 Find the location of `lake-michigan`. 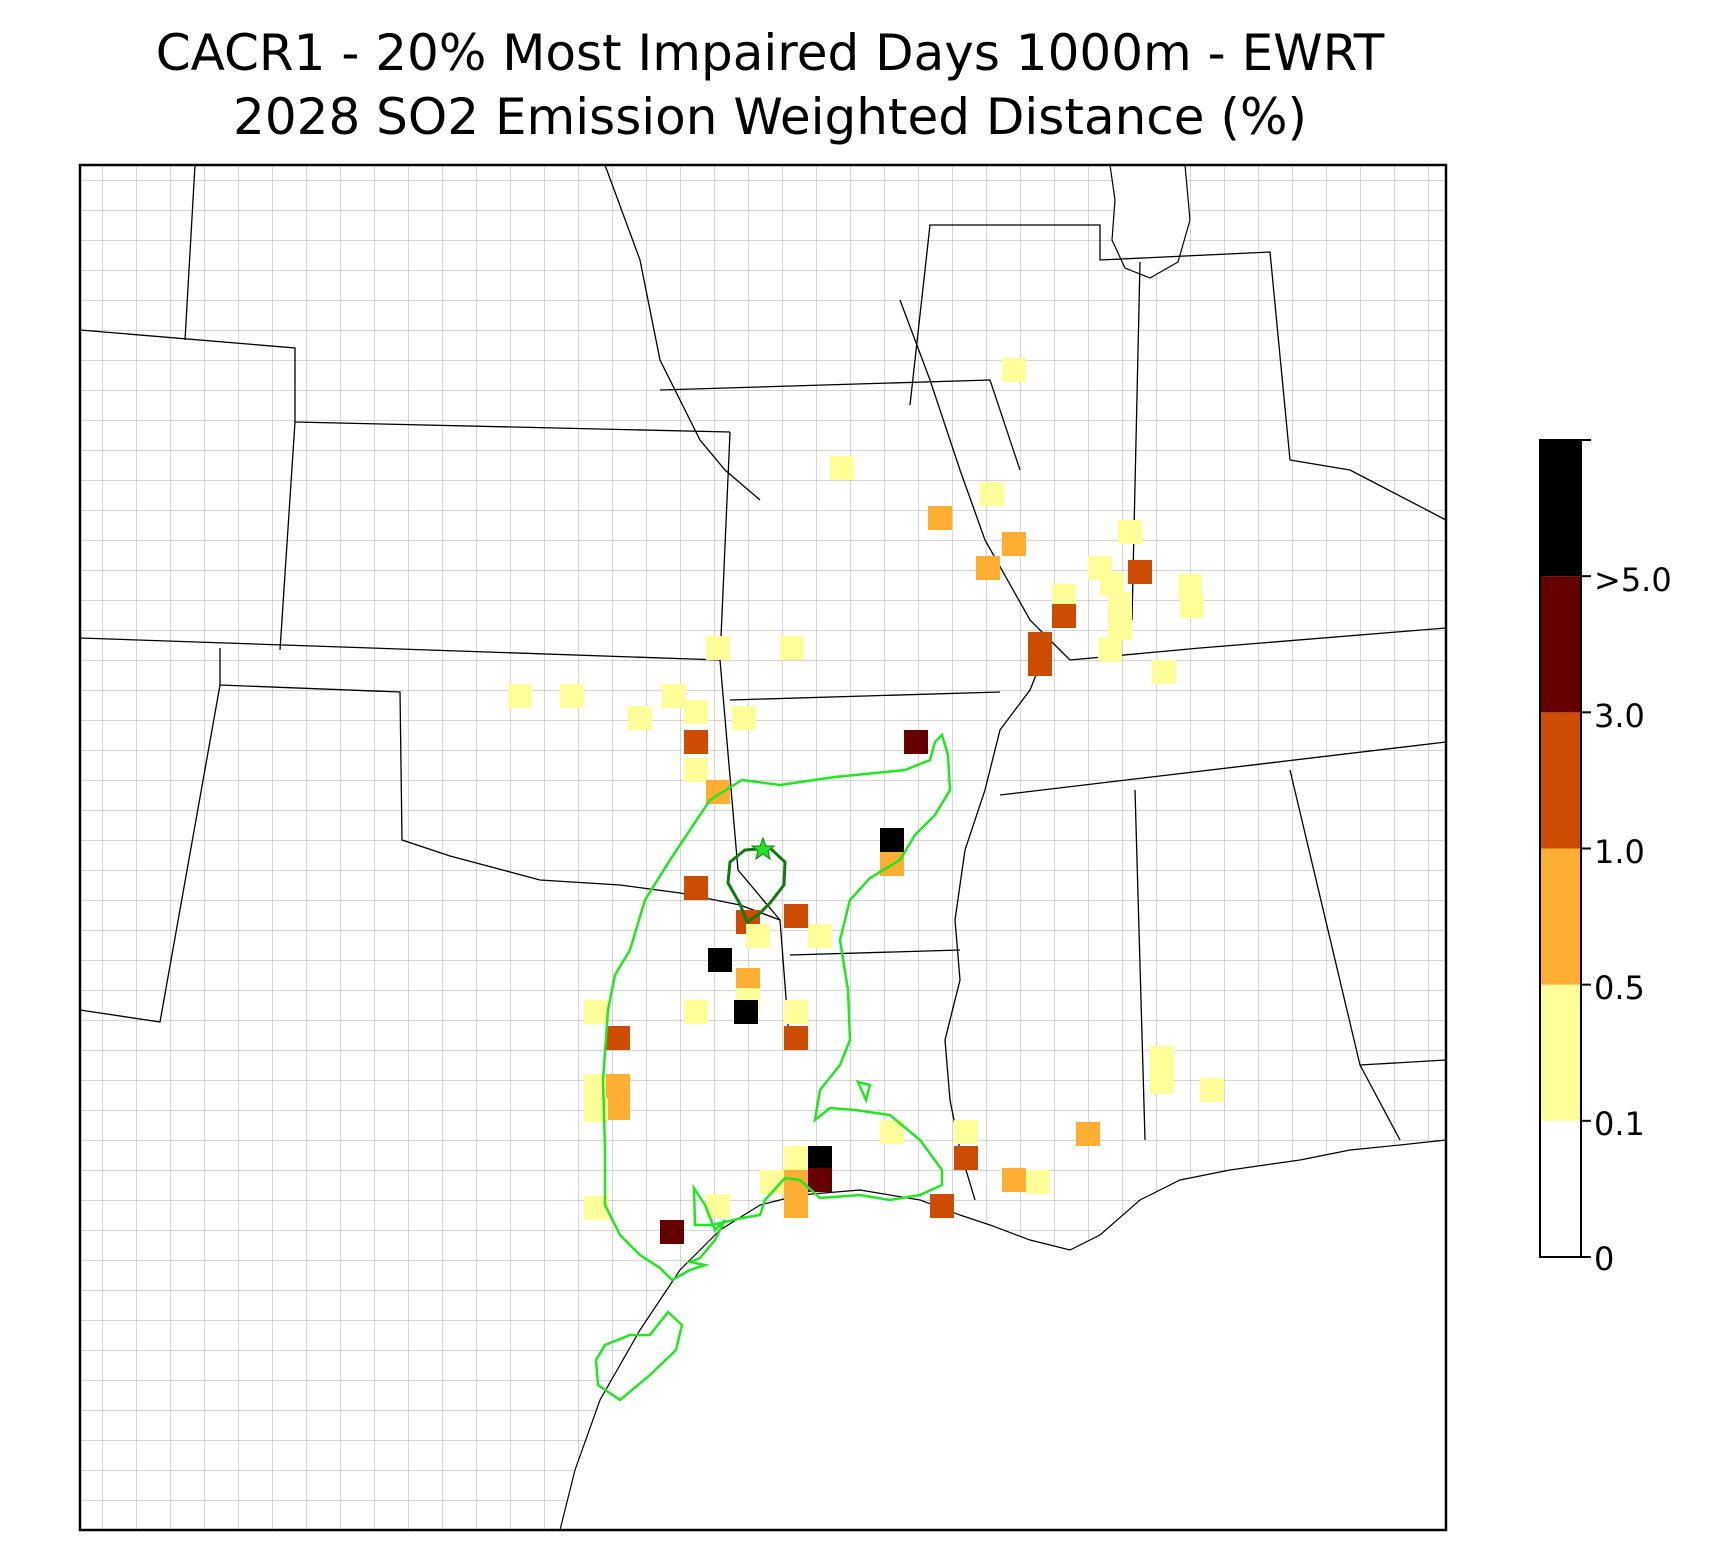

lake-michigan is located at coordinates (1150, 222).